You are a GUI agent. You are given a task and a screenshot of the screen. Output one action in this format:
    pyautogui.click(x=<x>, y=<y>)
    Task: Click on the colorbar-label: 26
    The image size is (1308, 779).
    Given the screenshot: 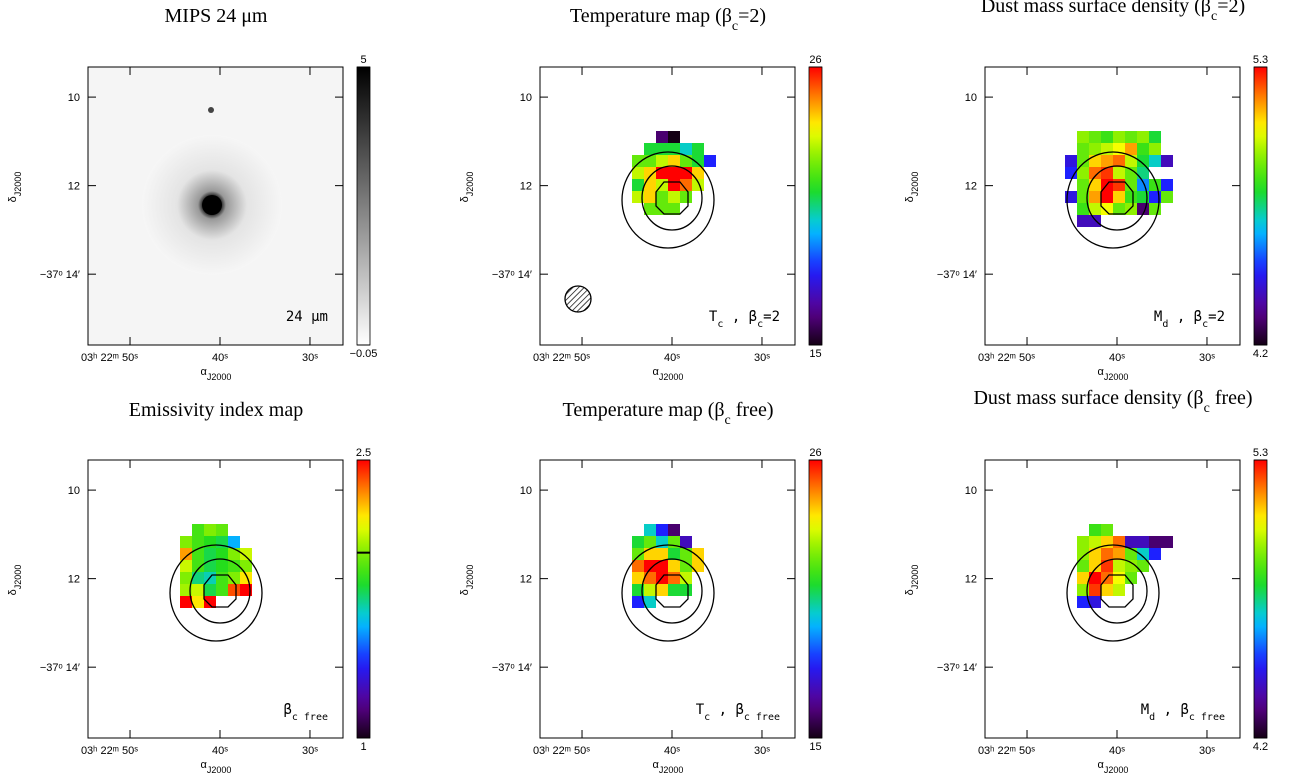 What is the action you would take?
    pyautogui.click(x=815, y=60)
    